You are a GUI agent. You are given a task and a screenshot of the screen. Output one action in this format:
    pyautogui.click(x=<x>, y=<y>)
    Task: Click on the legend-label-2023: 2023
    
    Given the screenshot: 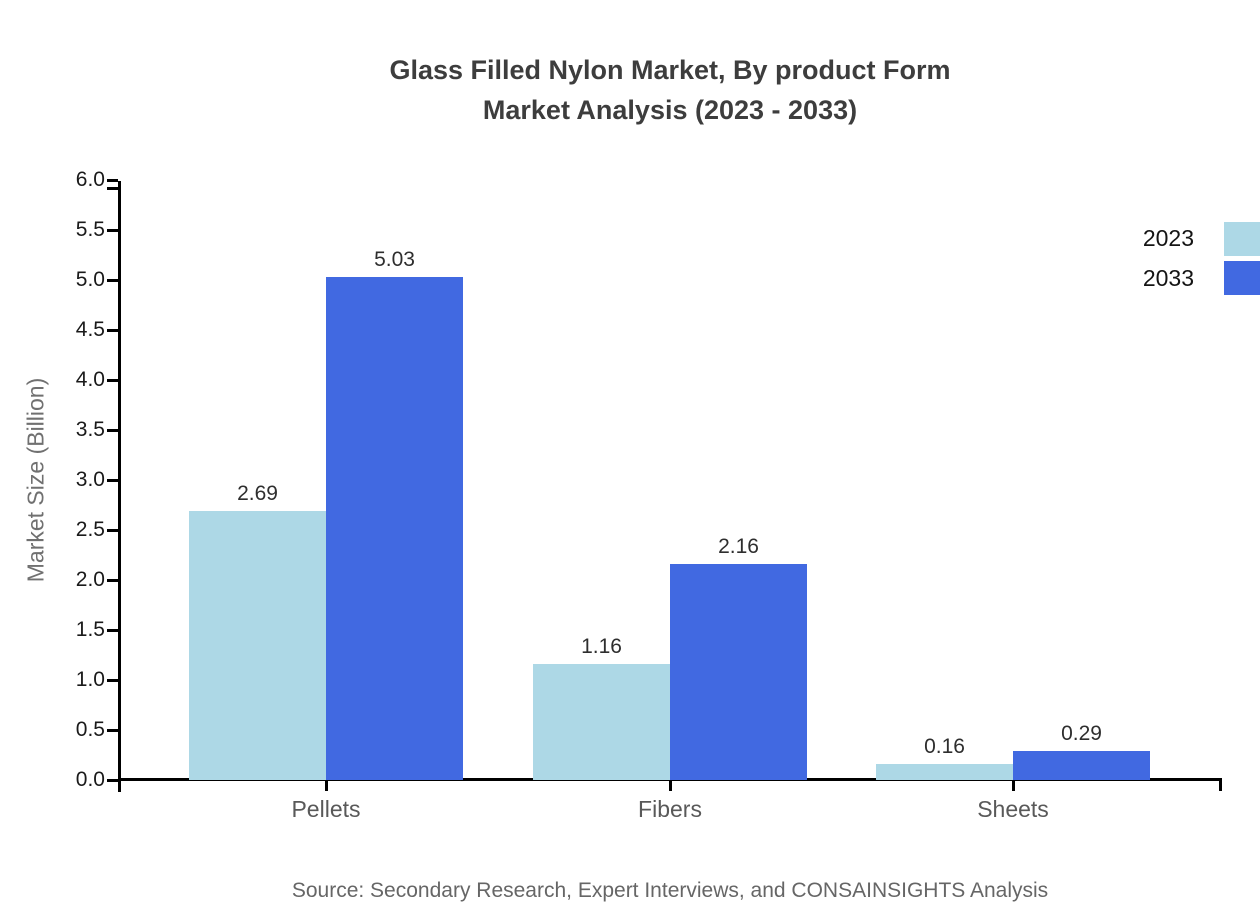 What is the action you would take?
    pyautogui.click(x=1168, y=238)
    